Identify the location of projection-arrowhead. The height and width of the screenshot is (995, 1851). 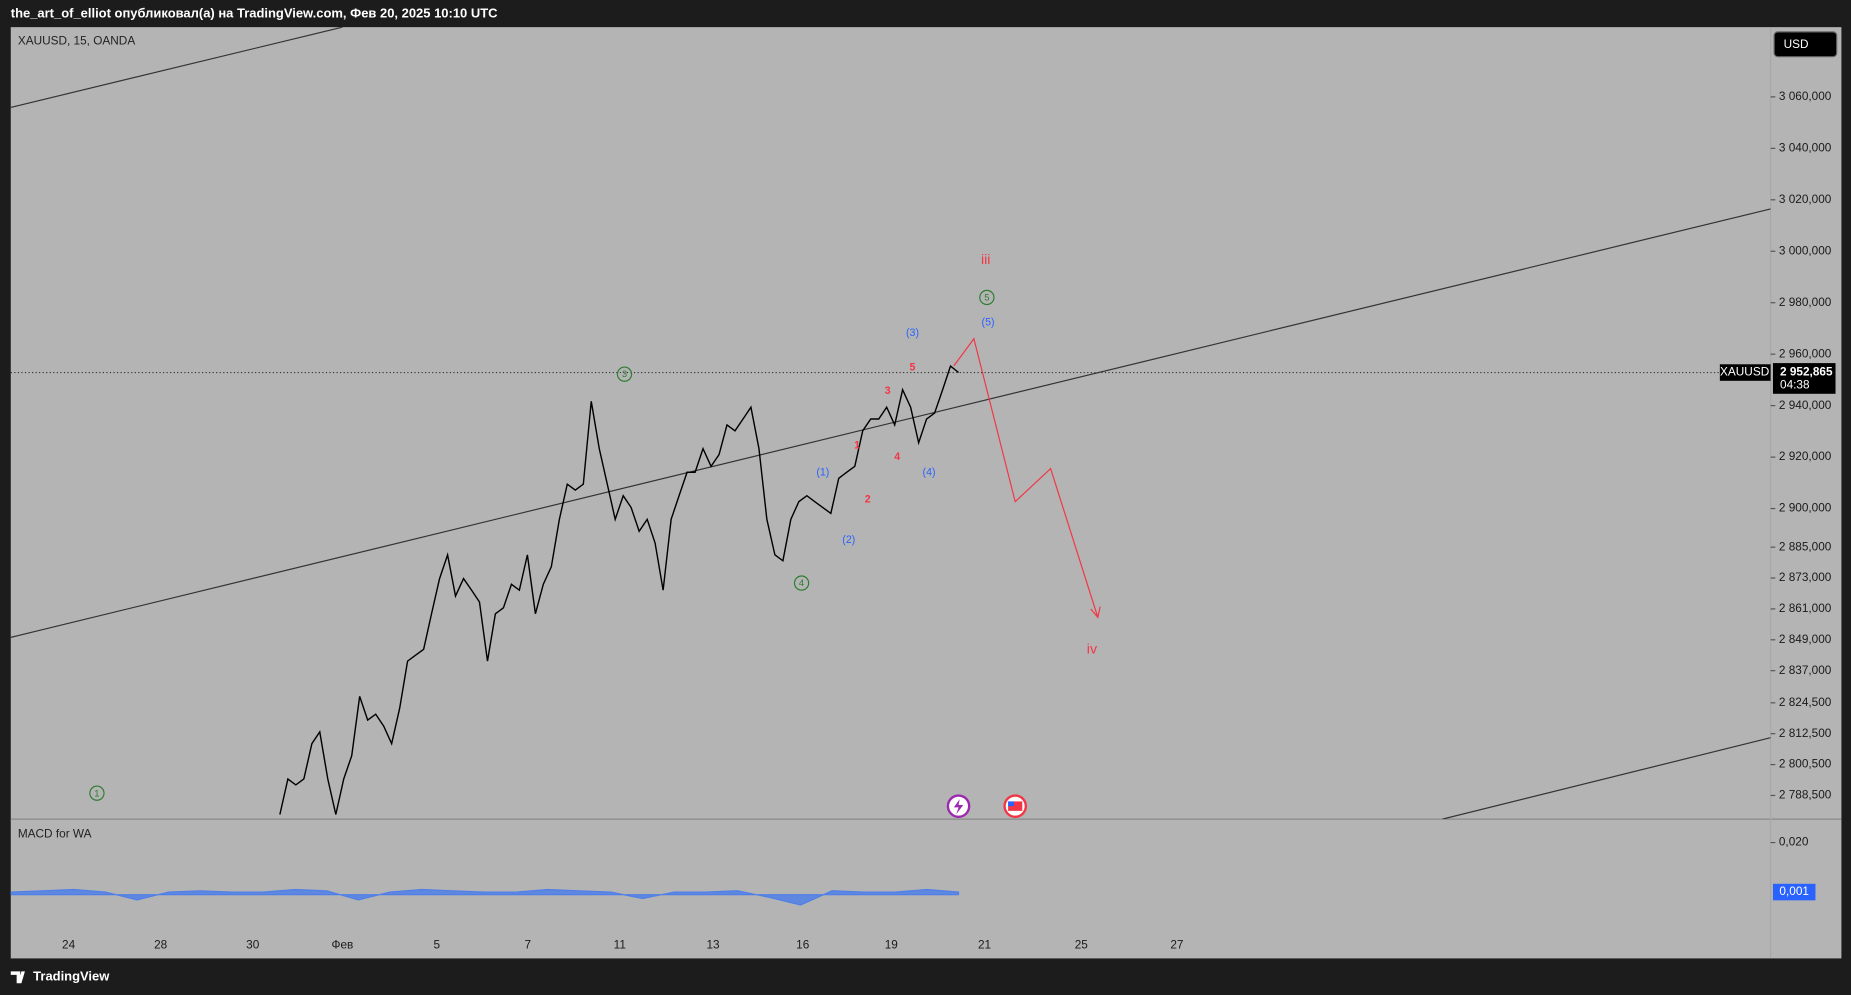
(1095, 612).